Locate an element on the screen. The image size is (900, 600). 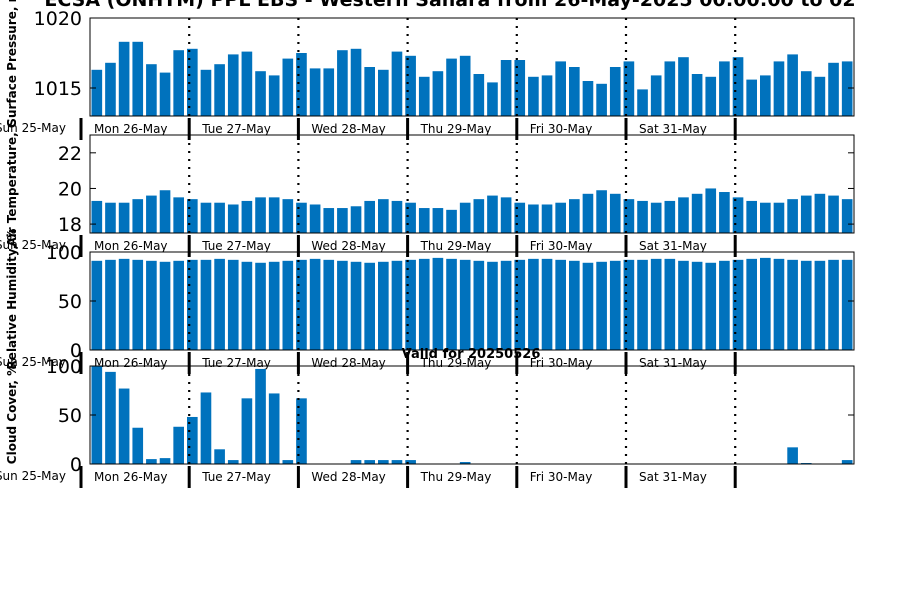
x-tick-label-start: Sun 25-May is located at coordinates (33, 245).